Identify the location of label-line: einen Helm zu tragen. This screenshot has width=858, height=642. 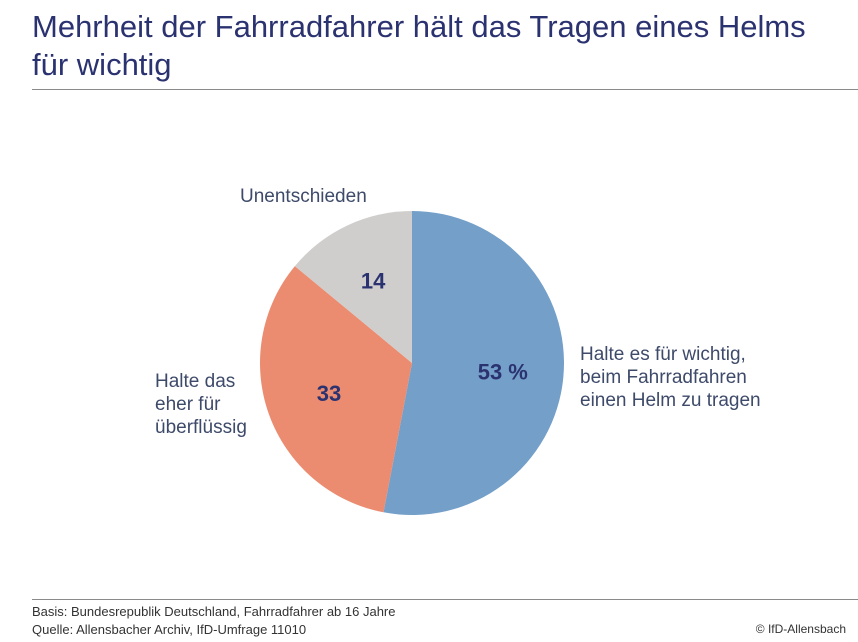
(670, 400).